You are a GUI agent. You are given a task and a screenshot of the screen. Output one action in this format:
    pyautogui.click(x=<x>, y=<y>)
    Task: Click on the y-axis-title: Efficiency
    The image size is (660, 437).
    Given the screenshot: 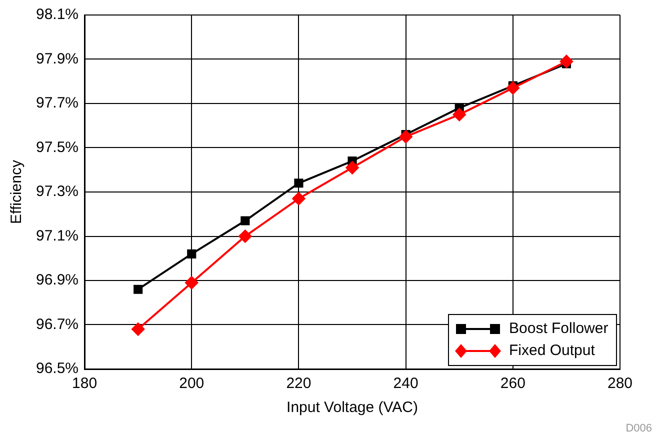 What is the action you would take?
    pyautogui.click(x=17, y=192)
    